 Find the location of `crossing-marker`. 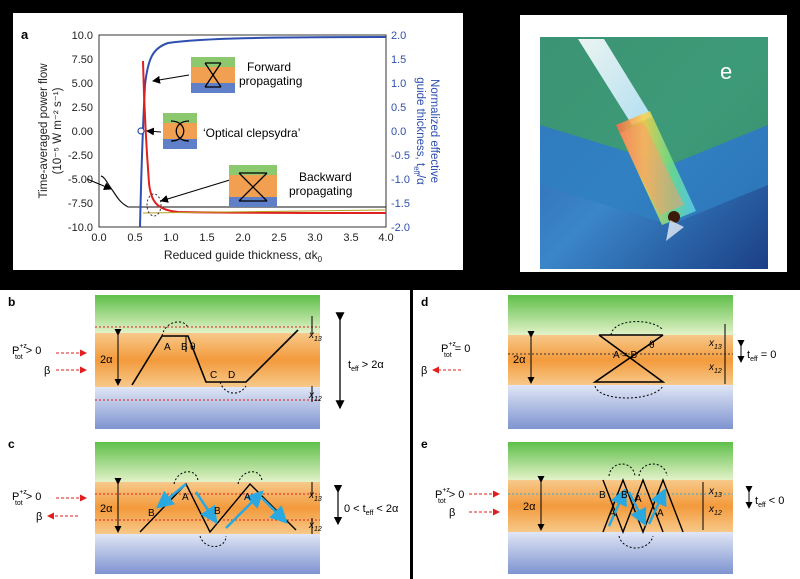

crossing-marker is located at coordinates (141, 131).